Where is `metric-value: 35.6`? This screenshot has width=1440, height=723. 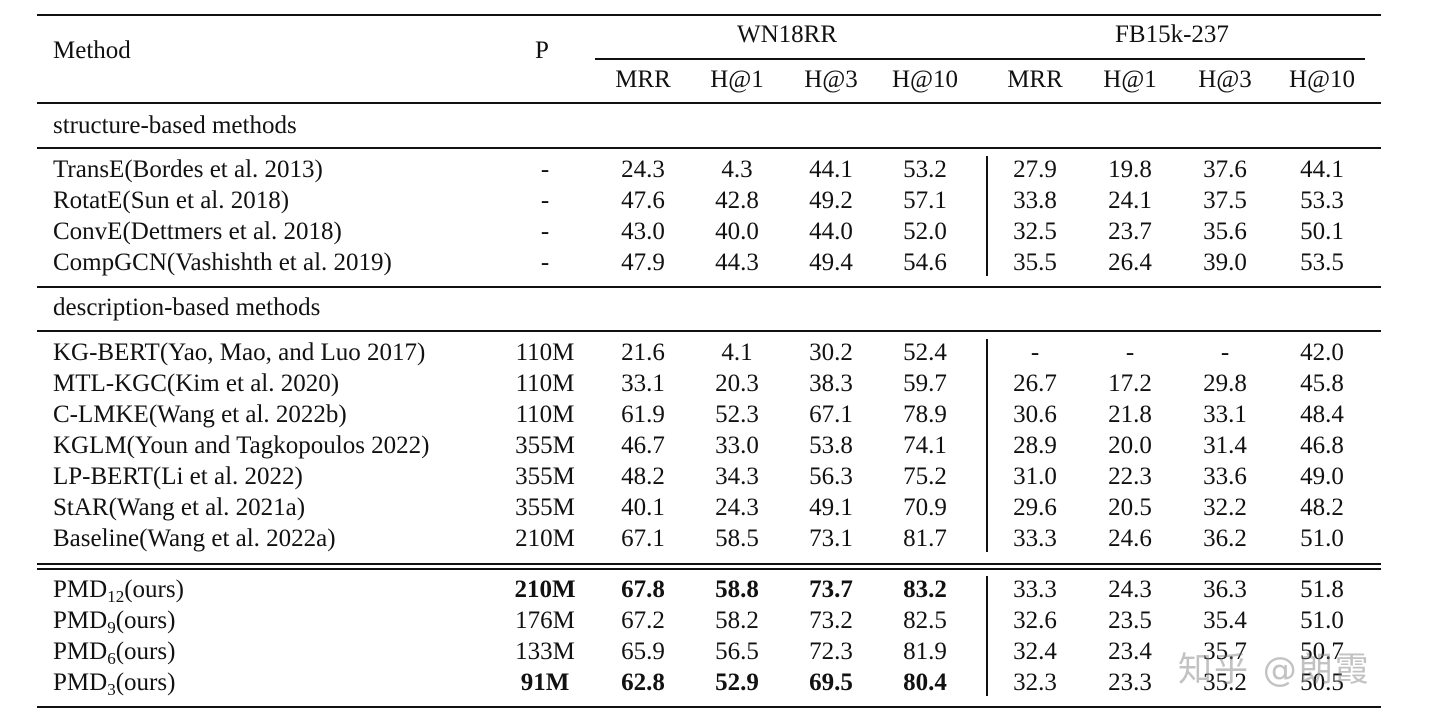 metric-value: 35.6 is located at coordinates (1225, 231).